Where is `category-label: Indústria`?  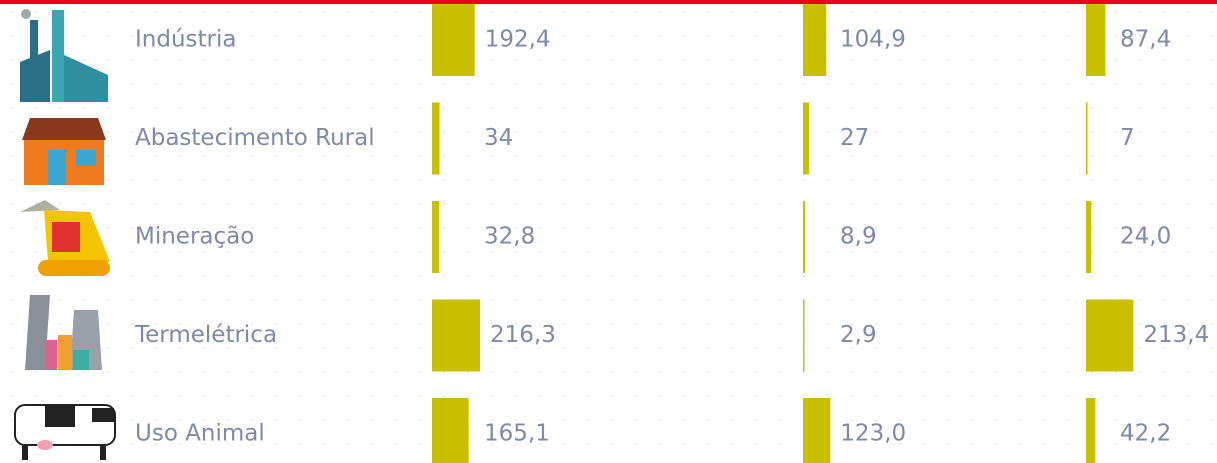
category-label: Indústria is located at coordinates (185, 40).